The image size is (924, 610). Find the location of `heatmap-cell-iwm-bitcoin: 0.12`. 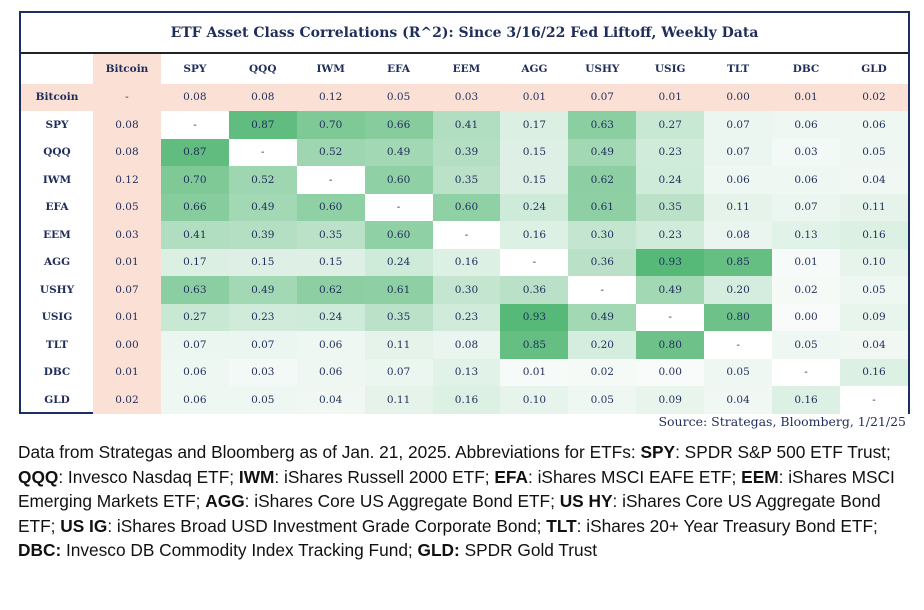

heatmap-cell-iwm-bitcoin: 0.12 is located at coordinates (127, 180).